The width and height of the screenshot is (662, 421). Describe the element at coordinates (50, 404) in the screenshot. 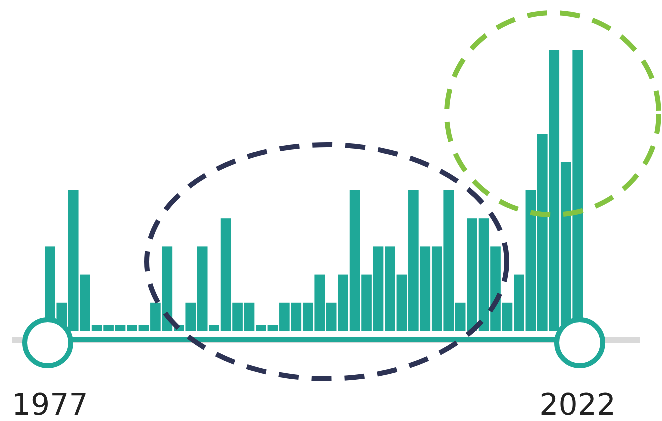

I see `x-tick-label: 1977` at that location.